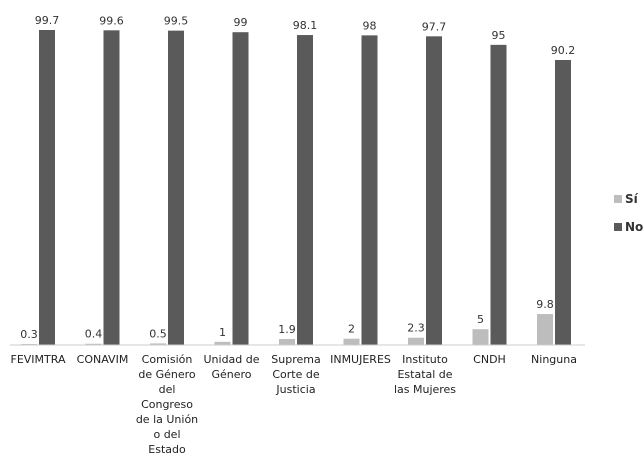  What do you see at coordinates (434, 26) in the screenshot?
I see `data-label: 97.7` at bounding box center [434, 26].